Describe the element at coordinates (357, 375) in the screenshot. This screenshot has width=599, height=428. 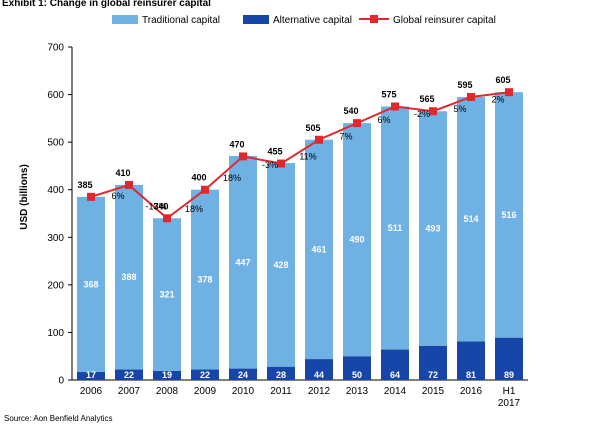
I see `data-label-alternative: 50` at that location.